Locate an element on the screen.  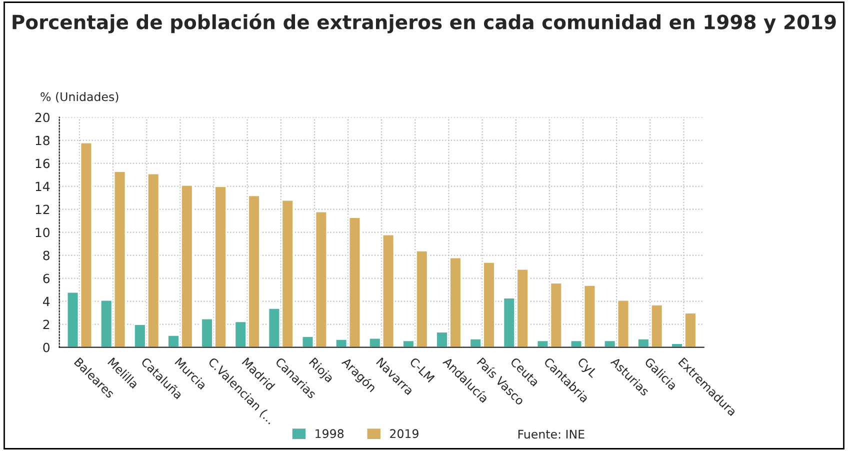
y-tick-label: 4 is located at coordinates (46, 301).